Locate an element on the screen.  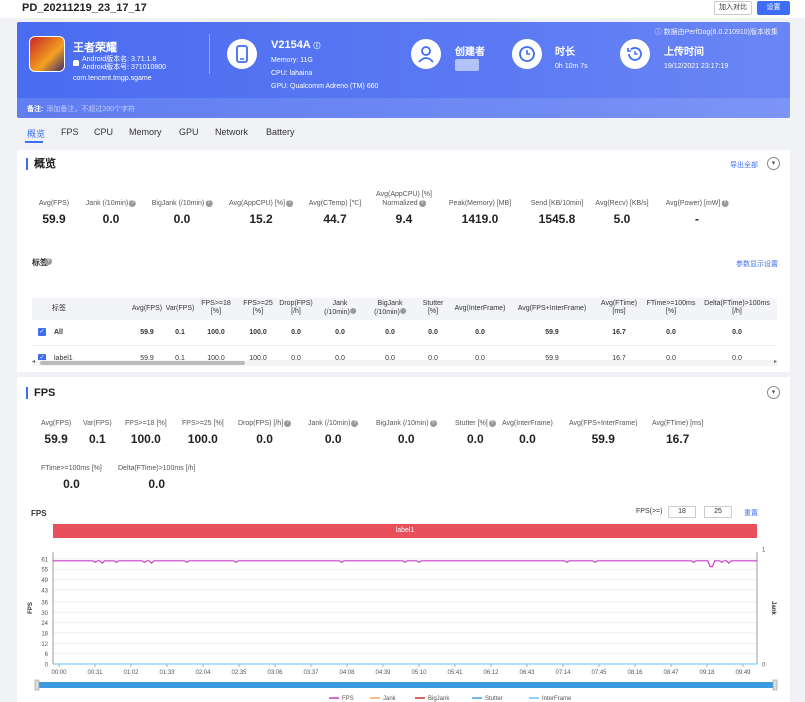
header-unit: [/h] is located at coordinates (296, 311).